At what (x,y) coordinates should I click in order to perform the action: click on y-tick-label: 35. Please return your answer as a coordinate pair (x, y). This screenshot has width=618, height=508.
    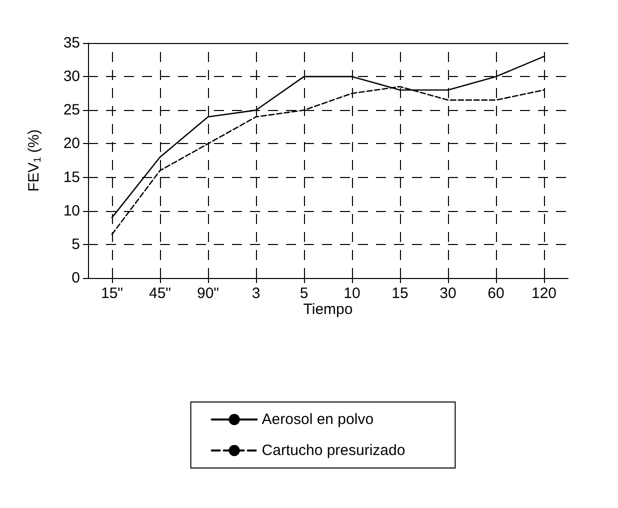
    Looking at the image, I should click on (71, 43).